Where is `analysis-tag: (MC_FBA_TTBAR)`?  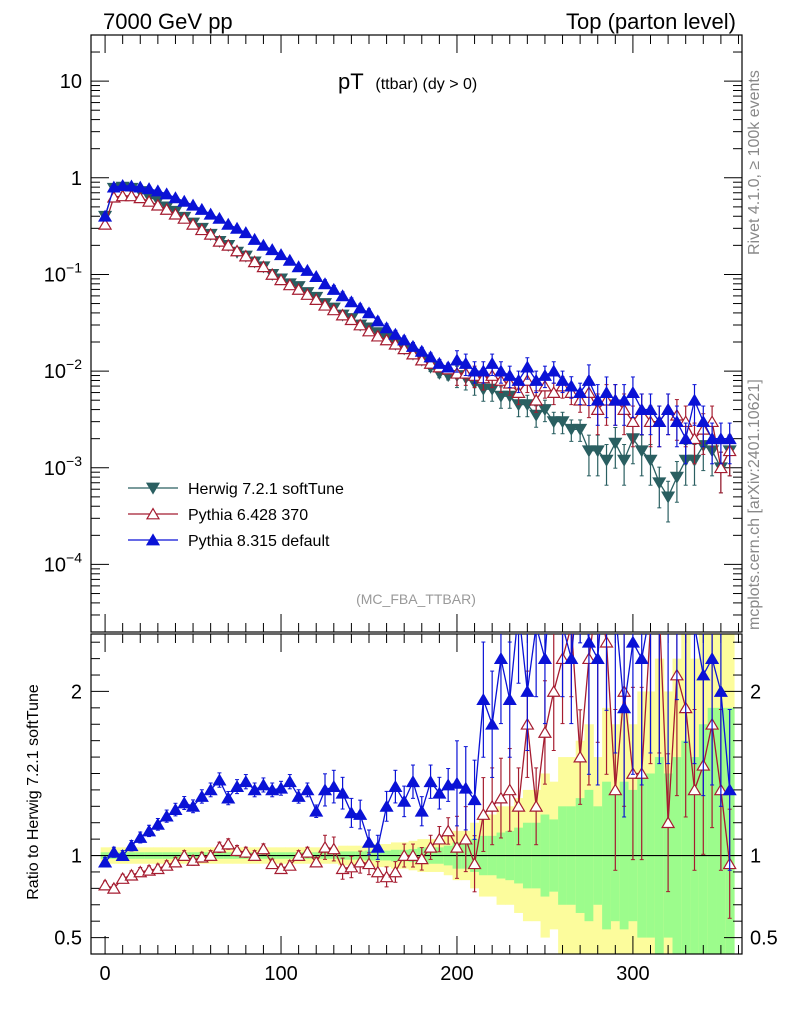 analysis-tag: (MC_FBA_TTBAR) is located at coordinates (416, 599).